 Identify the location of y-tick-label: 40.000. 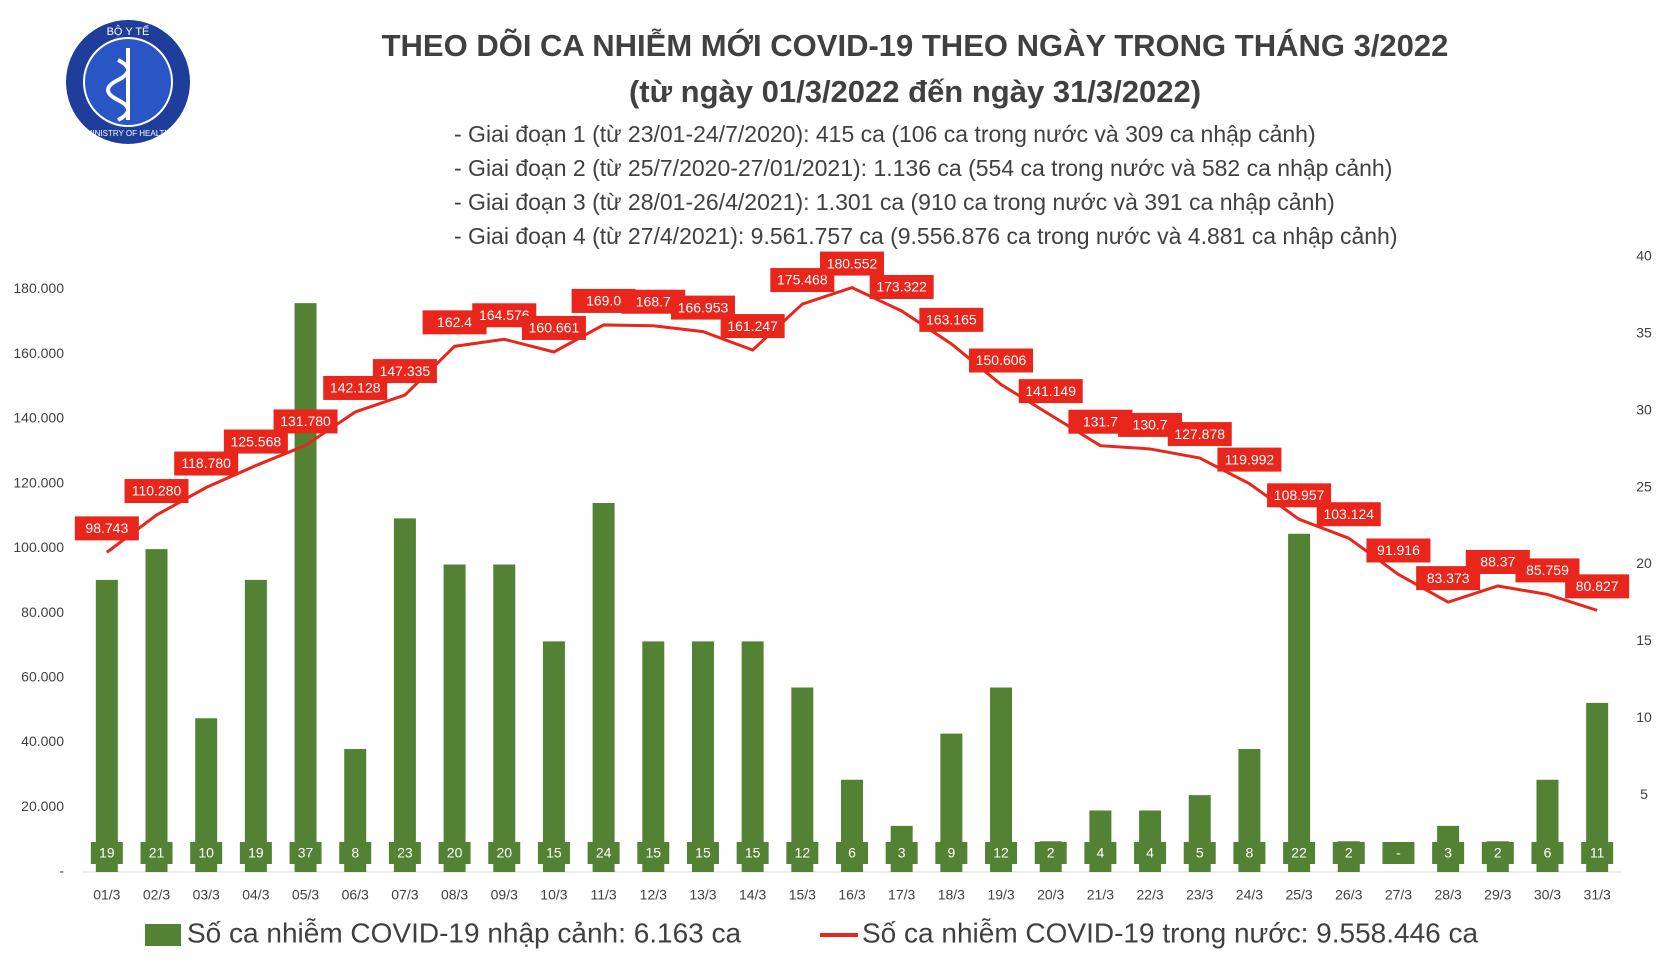
(42, 741).